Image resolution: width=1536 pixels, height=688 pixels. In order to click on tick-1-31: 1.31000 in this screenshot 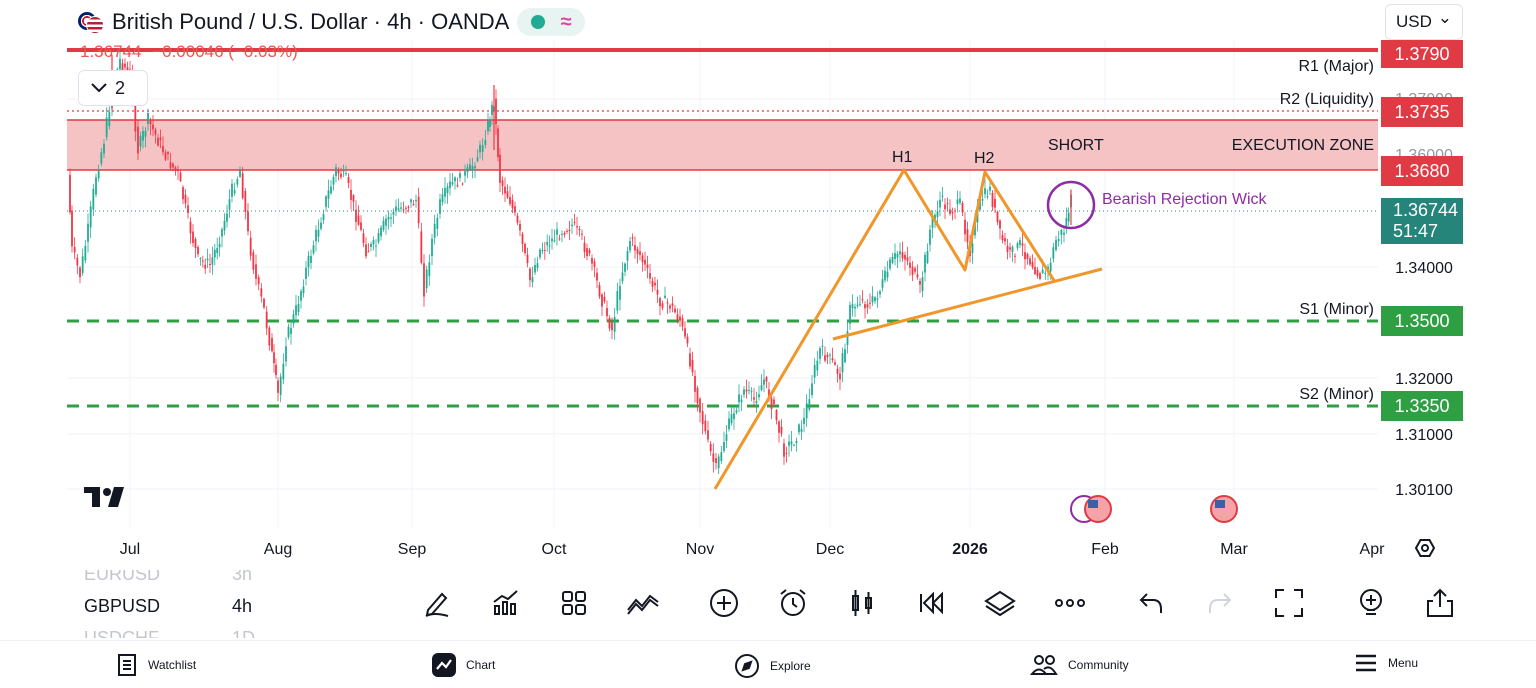, I will do `click(1424, 435)`.